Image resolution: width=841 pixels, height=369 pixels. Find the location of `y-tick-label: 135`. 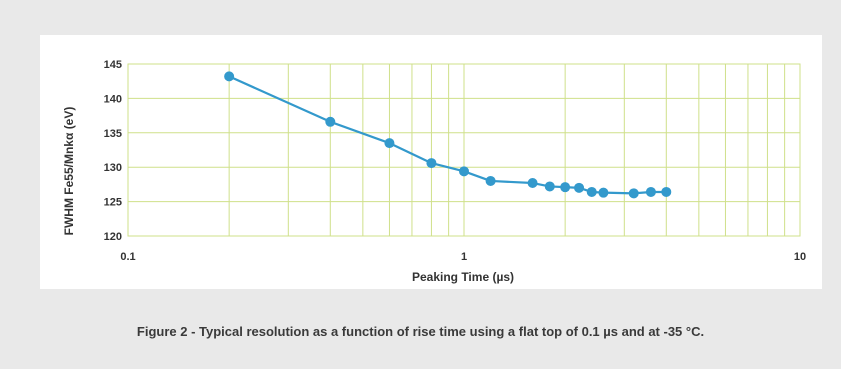

y-tick-label: 135 is located at coordinates (113, 134).